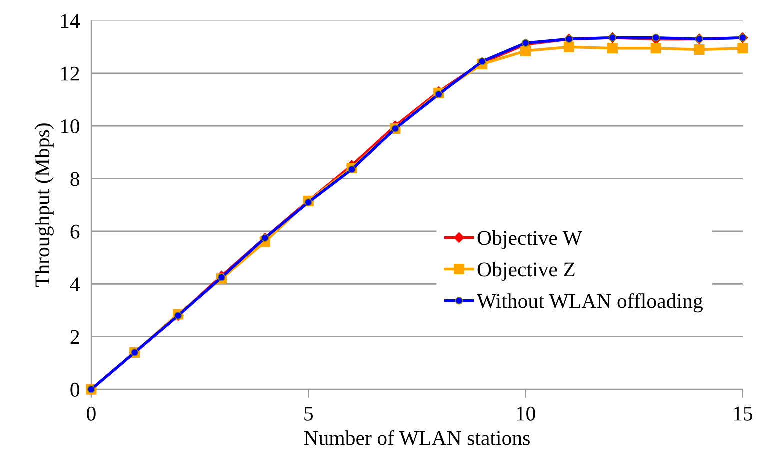  I want to click on y-tick-label: 12, so click(70, 73).